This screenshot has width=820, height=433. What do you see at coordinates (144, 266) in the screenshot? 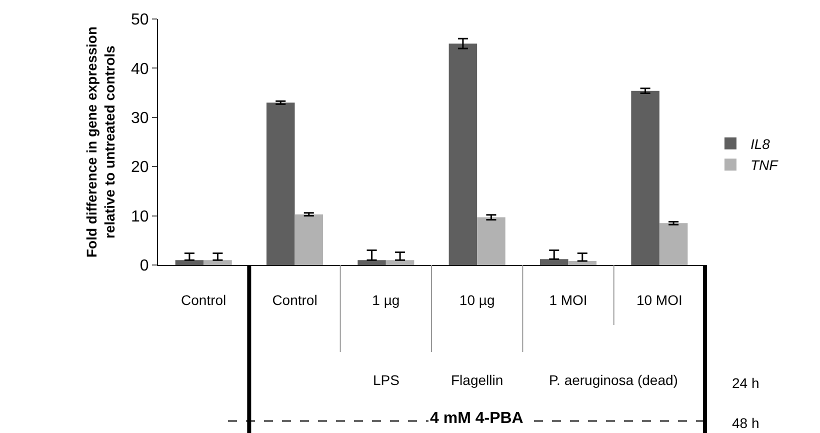
I see `y-tick-label: 0` at bounding box center [144, 266].